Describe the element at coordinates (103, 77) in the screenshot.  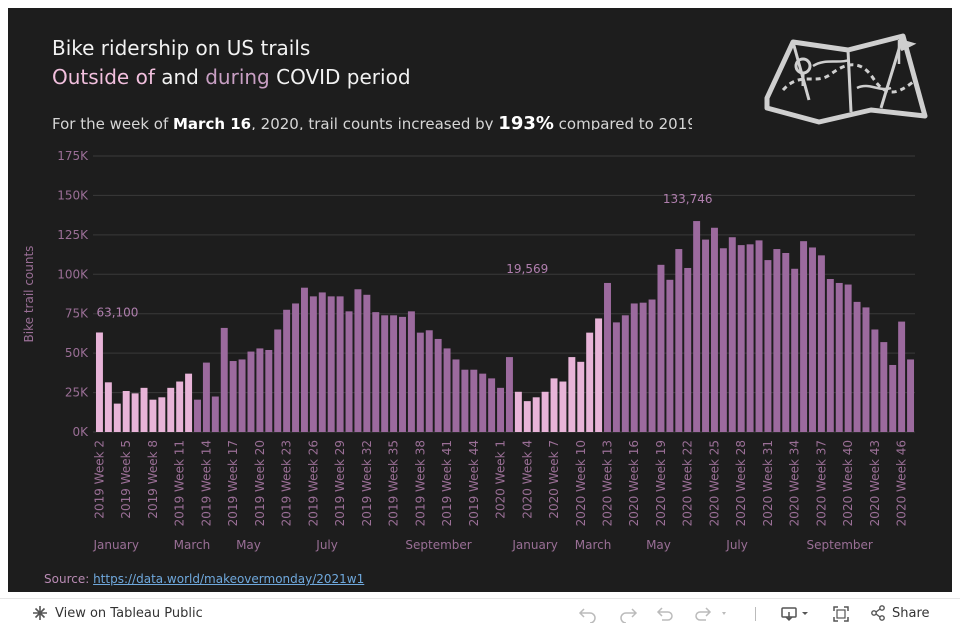
I see `legend-outside-covid: Outside of` at that location.